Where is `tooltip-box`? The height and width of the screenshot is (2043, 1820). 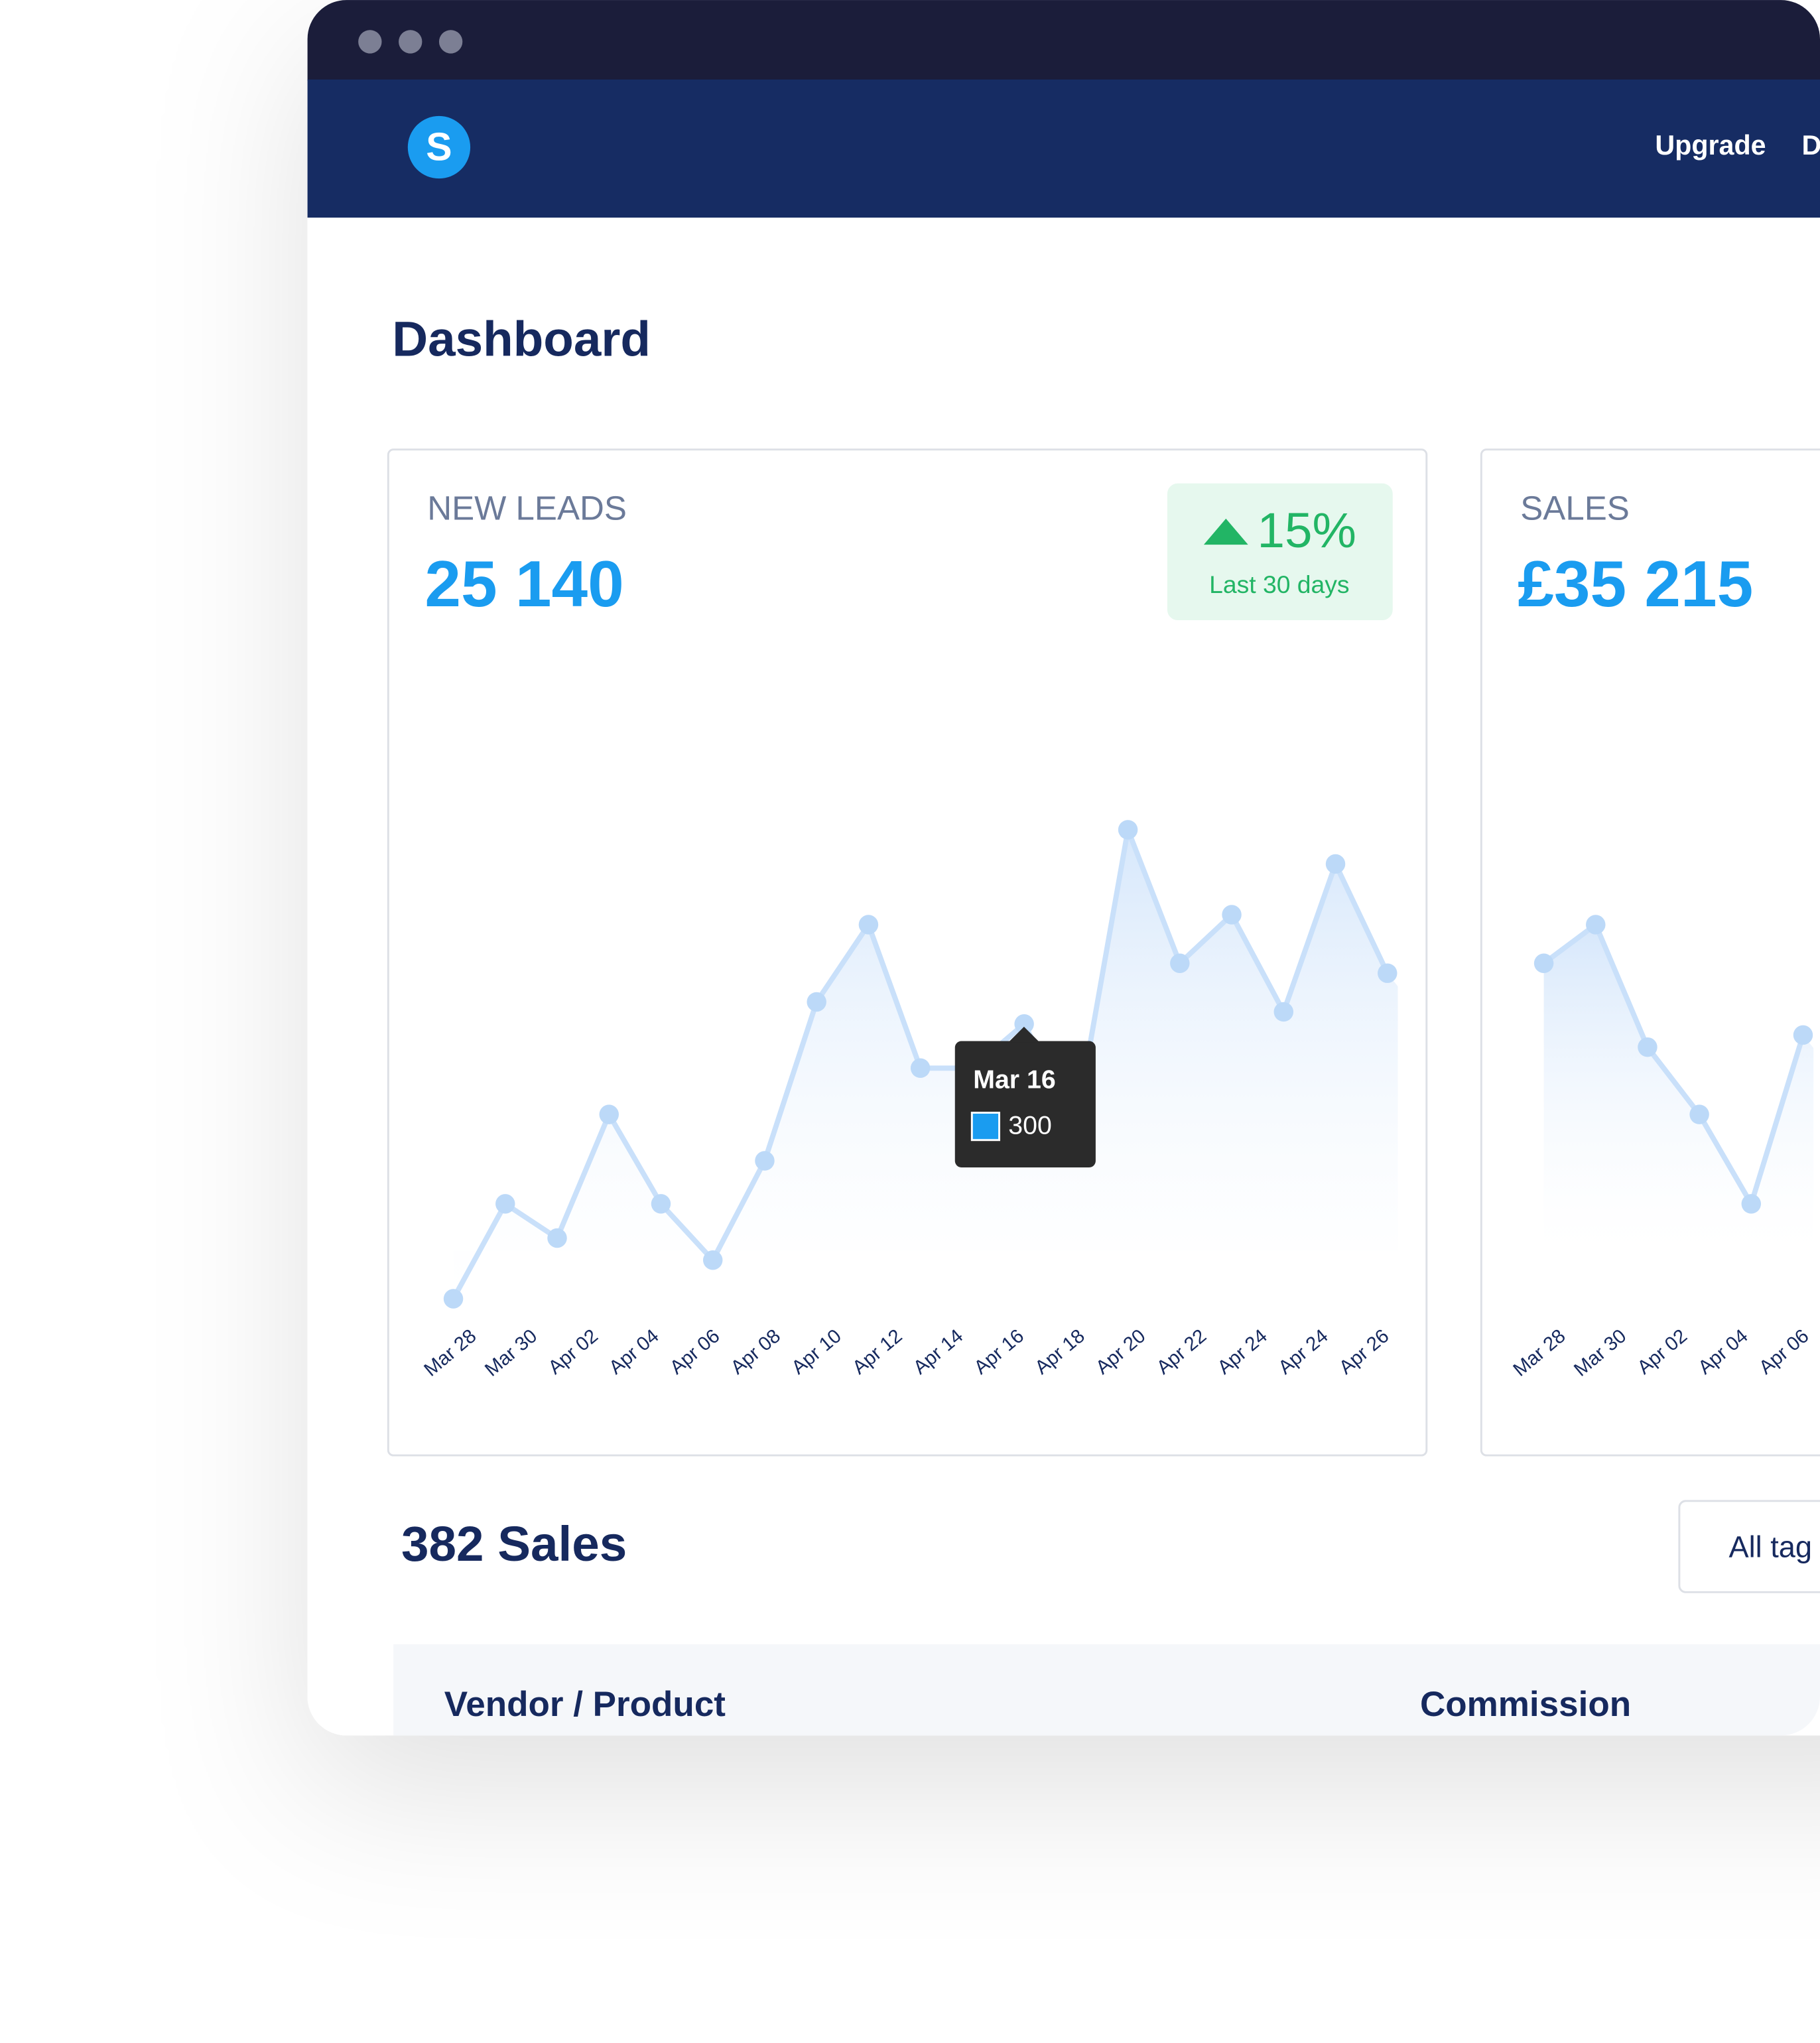 tooltip-box is located at coordinates (1025, 1104).